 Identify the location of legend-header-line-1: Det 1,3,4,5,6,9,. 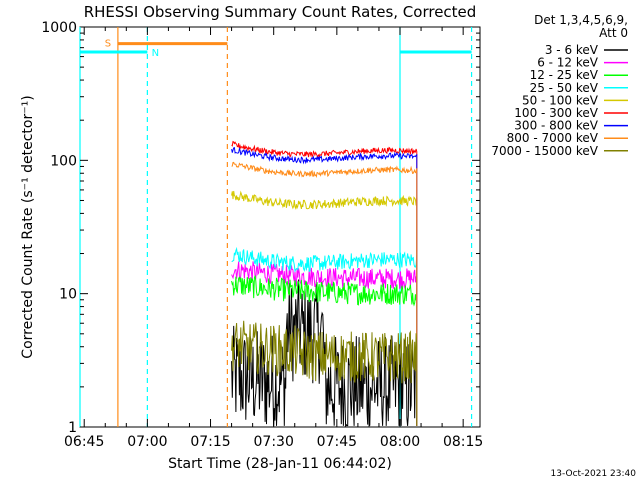
(581, 20).